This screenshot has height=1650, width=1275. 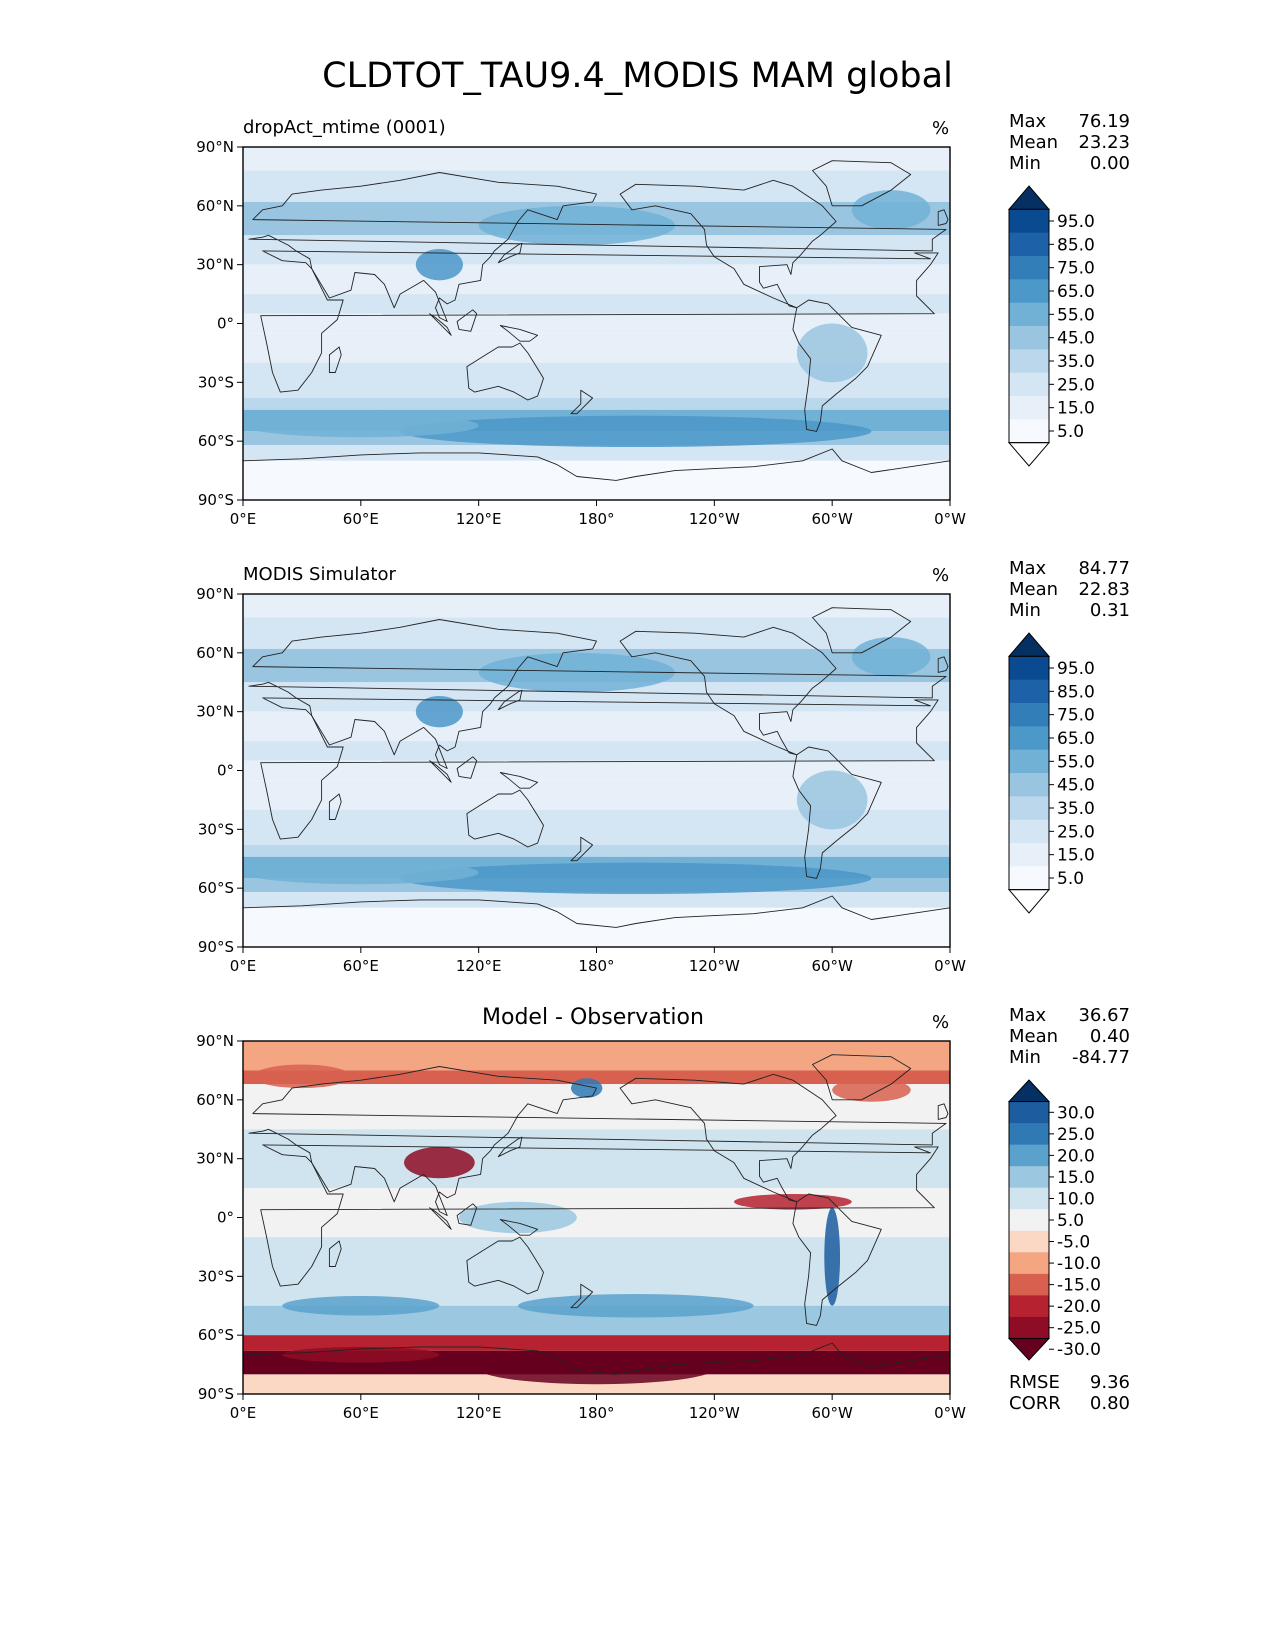 What do you see at coordinates (361, 1413) in the screenshot?
I see `x-tick-label: 60°E` at bounding box center [361, 1413].